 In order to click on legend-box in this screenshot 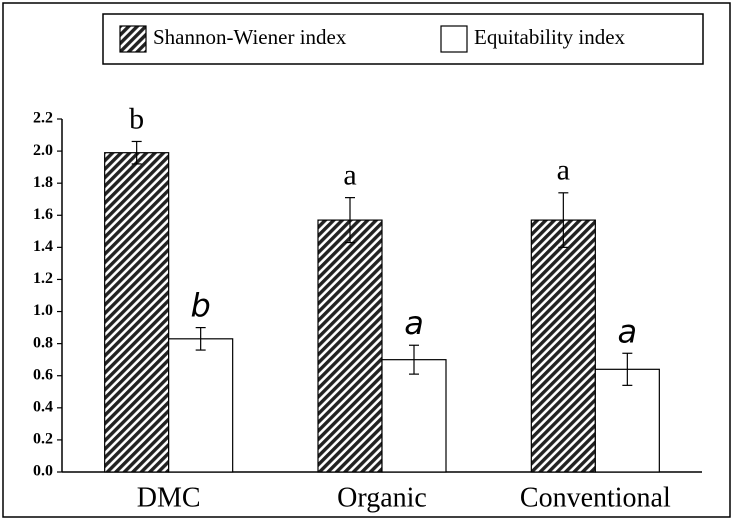, I will do `click(403, 39)`.